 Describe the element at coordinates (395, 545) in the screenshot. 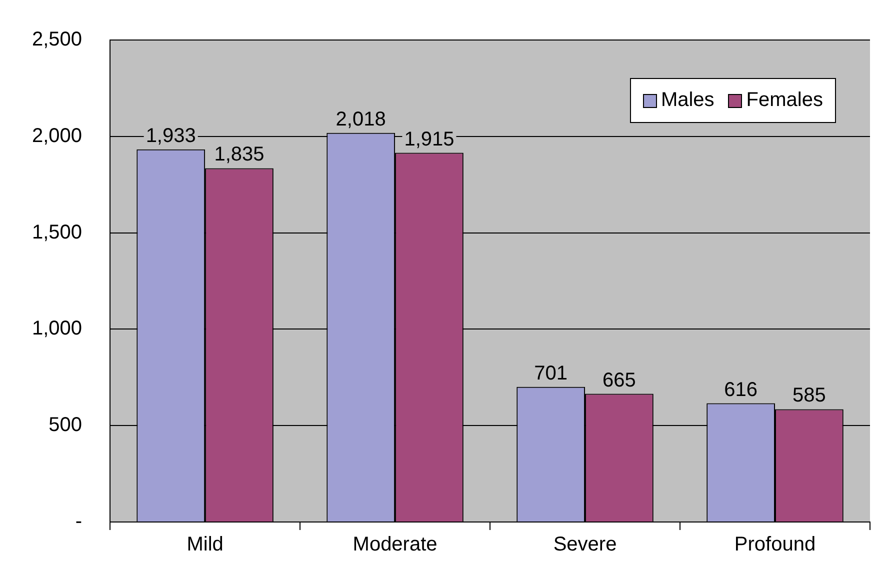

I see `x-tick-label: Moderate` at that location.